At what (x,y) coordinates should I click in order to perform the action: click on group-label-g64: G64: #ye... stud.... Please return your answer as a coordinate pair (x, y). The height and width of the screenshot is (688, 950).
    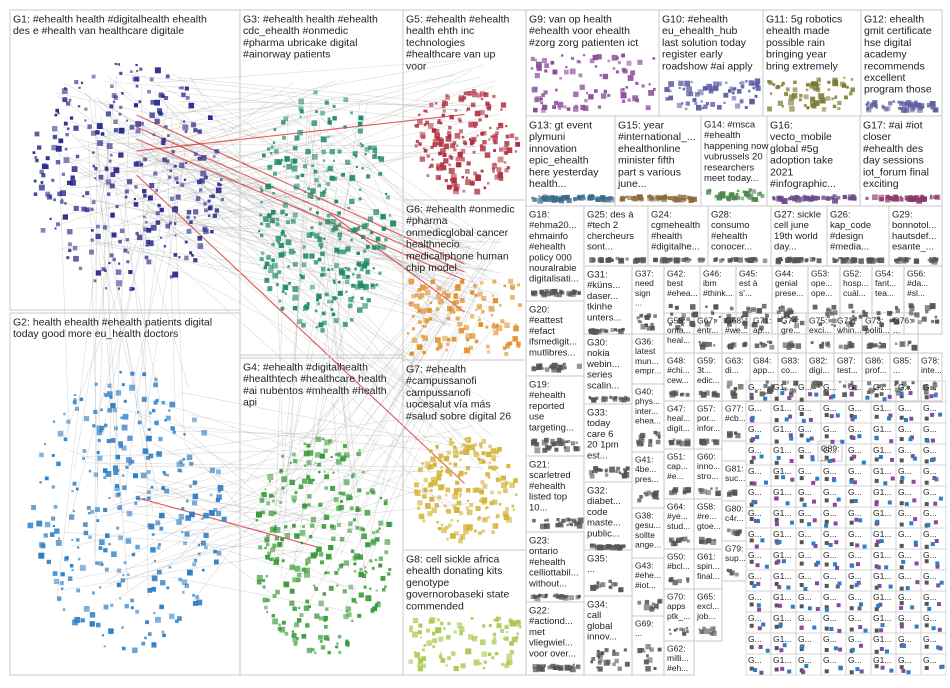
    Looking at the image, I should click on (678, 516).